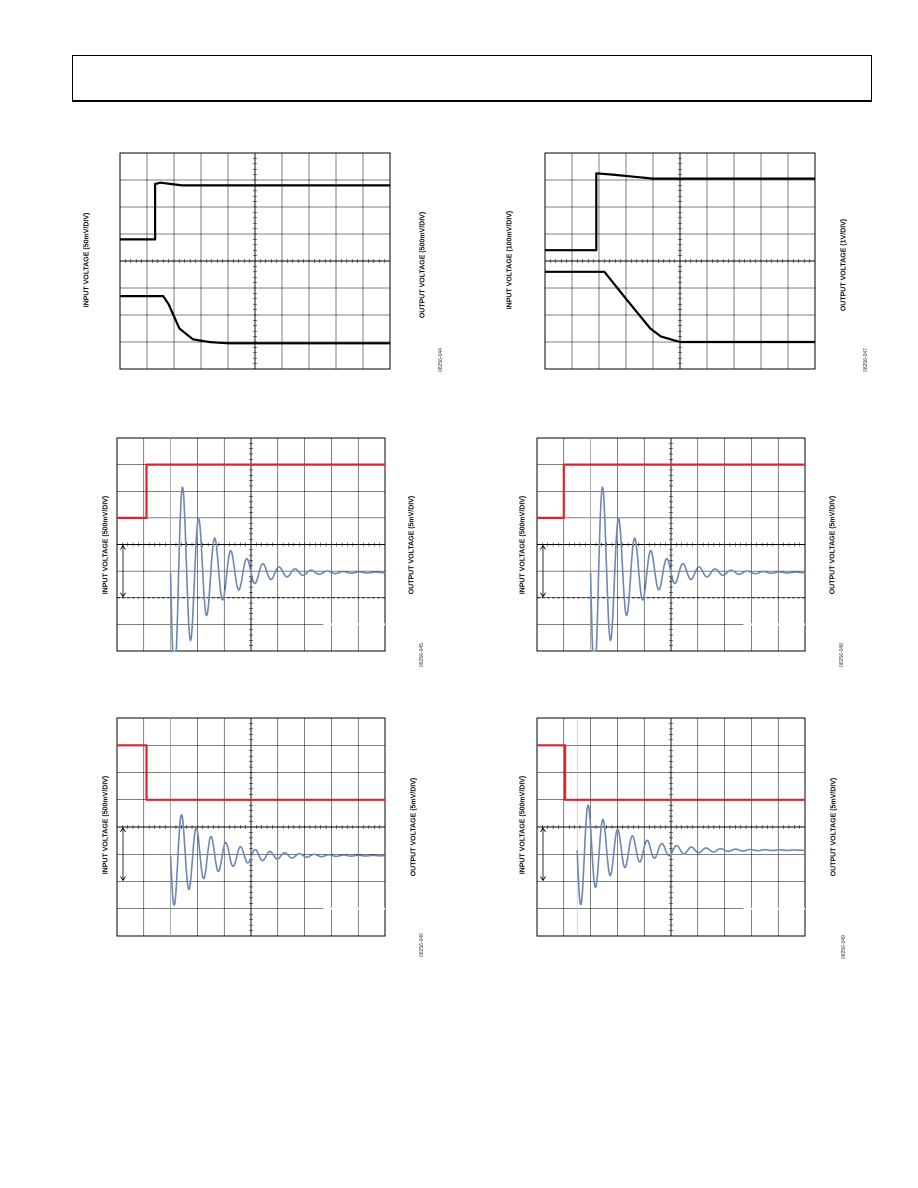 This screenshot has width=918, height=1188. What do you see at coordinates (106, 825) in the screenshot?
I see `chart-5-input-axis-label: INPUT VOLTAGE (500mV/DIV)` at bounding box center [106, 825].